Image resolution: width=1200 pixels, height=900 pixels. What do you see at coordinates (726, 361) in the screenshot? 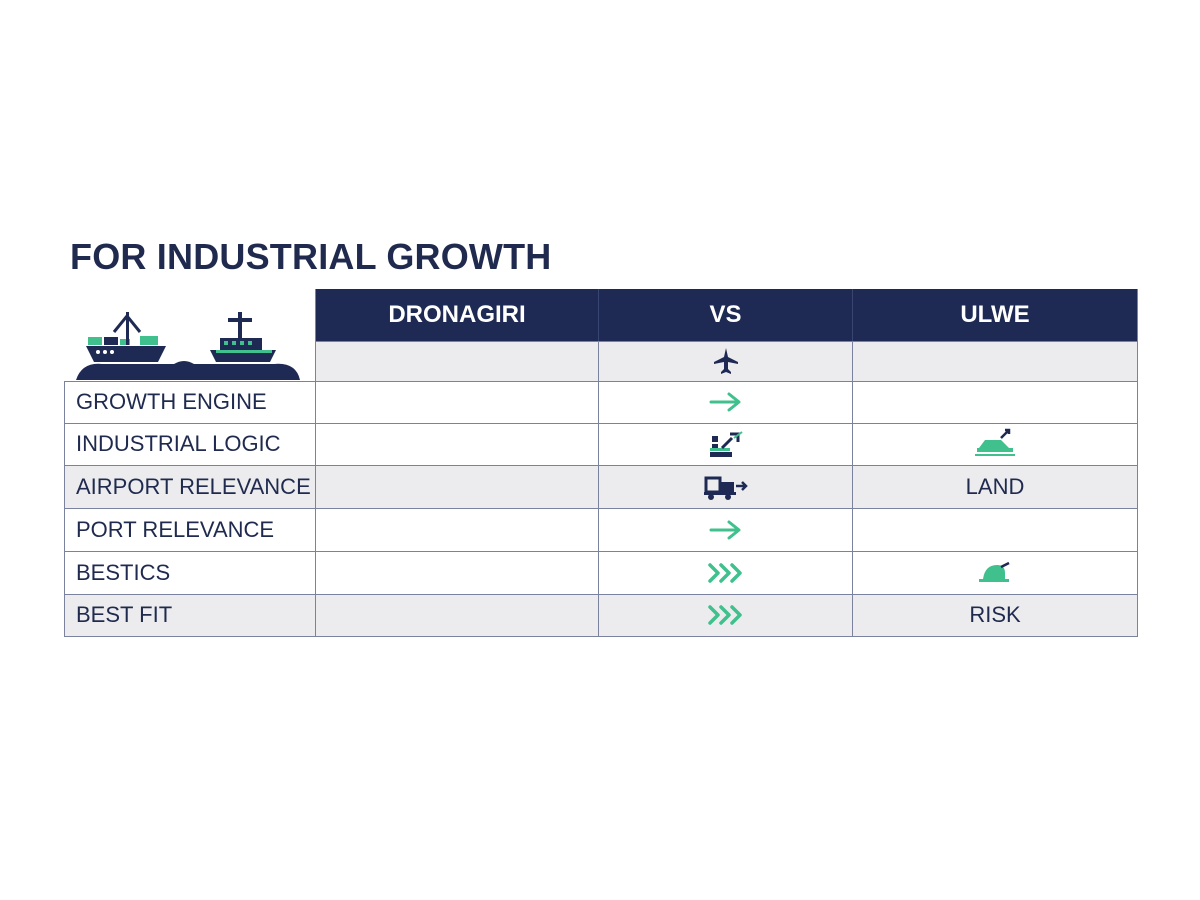
I see `airplane-icon` at bounding box center [726, 361].